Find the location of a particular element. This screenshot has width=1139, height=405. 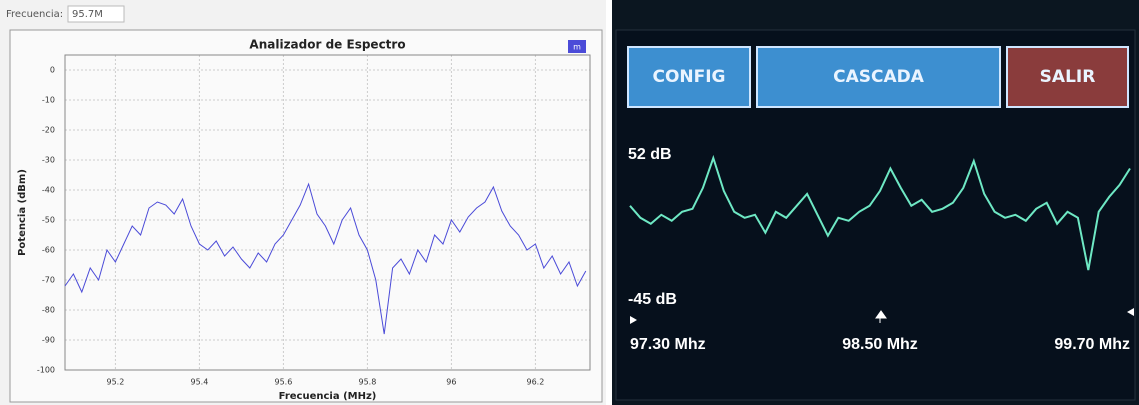

marker-right is located at coordinates (1130, 312).